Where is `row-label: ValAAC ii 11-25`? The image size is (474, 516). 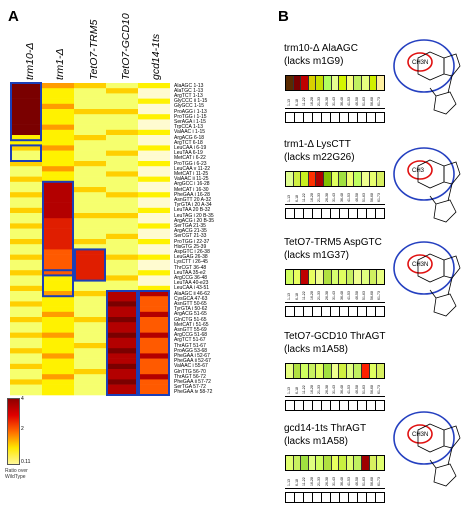 row-label: ValAAC ii 11-25 is located at coordinates (191, 179).